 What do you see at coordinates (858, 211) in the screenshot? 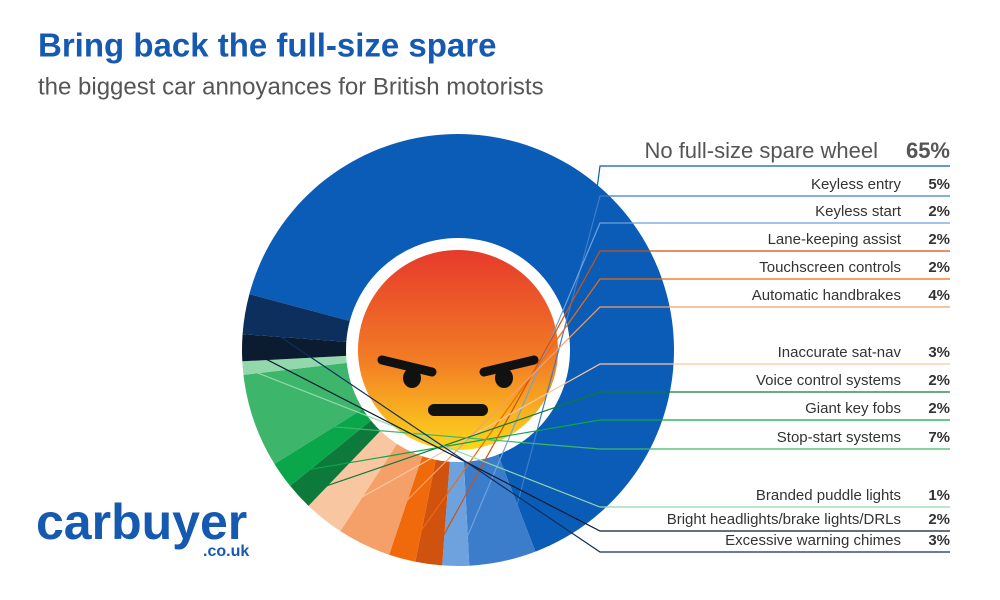
I see `category-label: Keyless start` at bounding box center [858, 211].